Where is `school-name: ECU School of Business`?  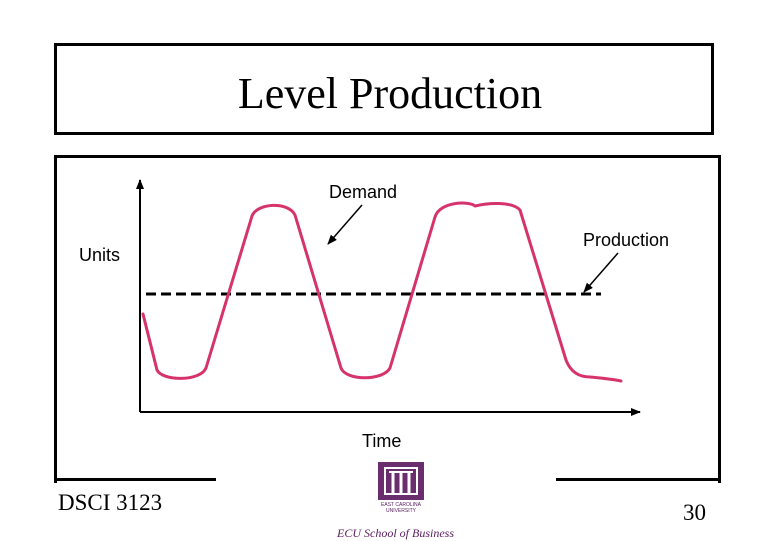 school-name: ECU School of Business is located at coordinates (395, 533).